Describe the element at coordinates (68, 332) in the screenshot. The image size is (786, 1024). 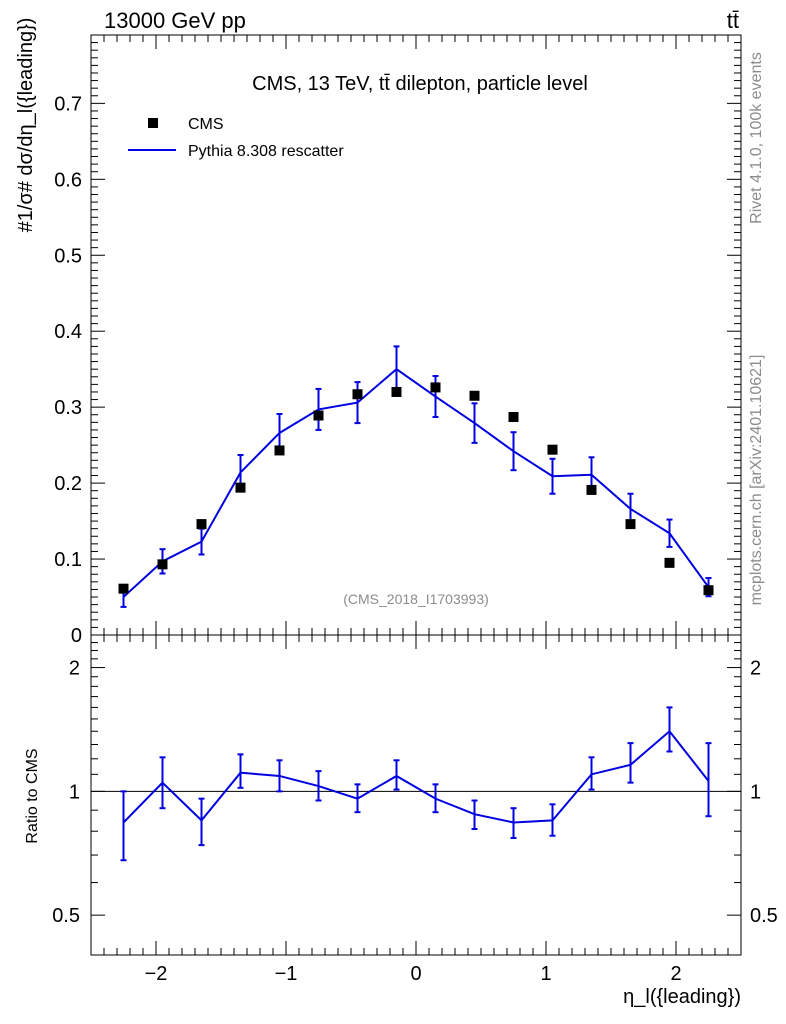
I see `main-y-tick-label: 0.4` at that location.